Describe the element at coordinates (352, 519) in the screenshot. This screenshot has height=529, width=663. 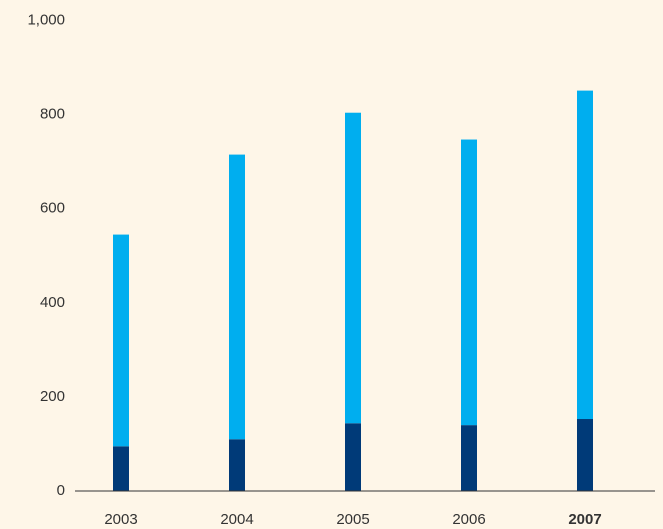
I see `x-tick-label: 2005` at that location.